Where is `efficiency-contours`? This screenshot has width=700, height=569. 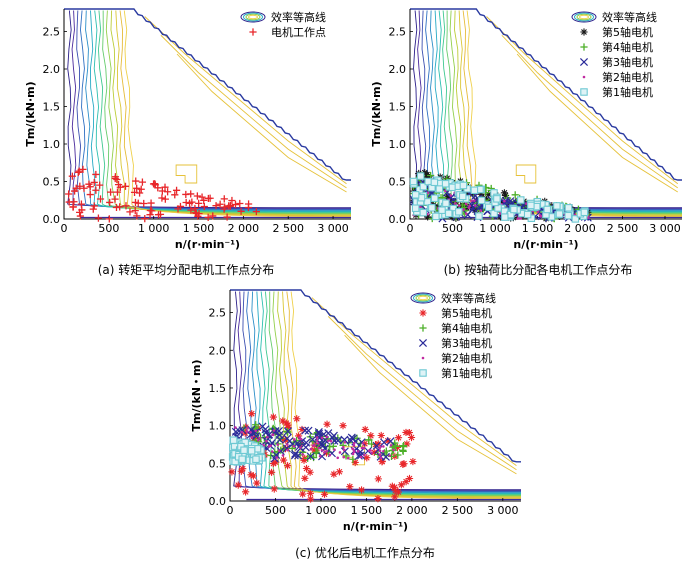
efficiency-contours is located at coordinates (209, 114).